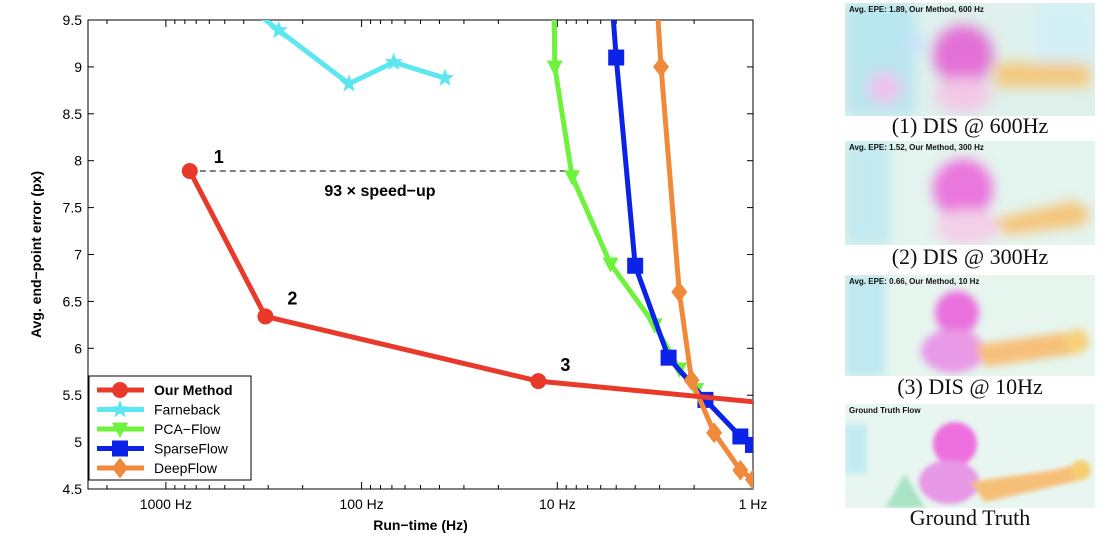 This screenshot has height=552, width=1102. What do you see at coordinates (193, 390) in the screenshot?
I see `legend-entry: Our Method` at bounding box center [193, 390].